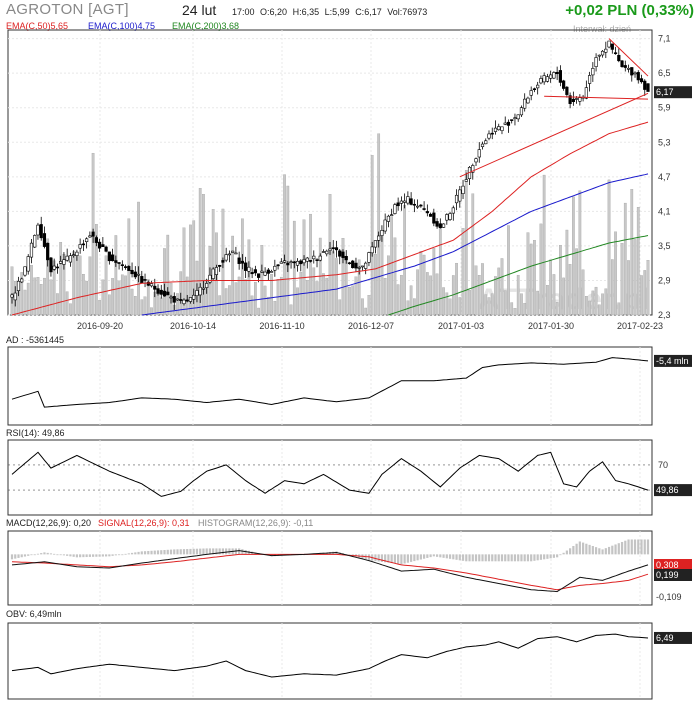 The image size is (700, 704). Describe the element at coordinates (664, 177) in the screenshot. I see `price-tick-label: 4,7` at that location.